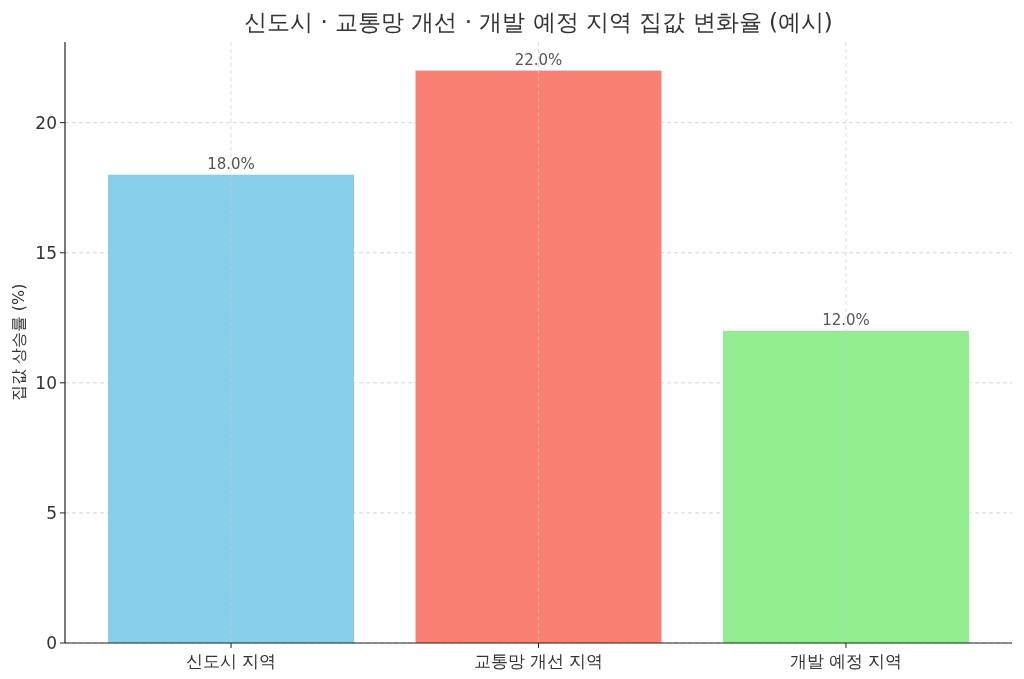 The height and width of the screenshot is (679, 1024). What do you see at coordinates (51, 643) in the screenshot?
I see `y-tick-label: 0` at bounding box center [51, 643].